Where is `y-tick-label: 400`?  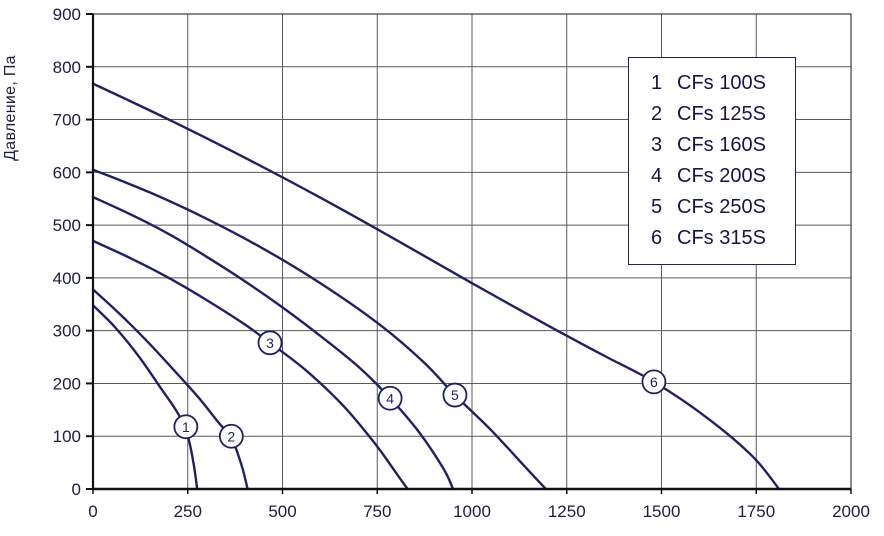
y-tick-label: 400 is located at coordinates (67, 278).